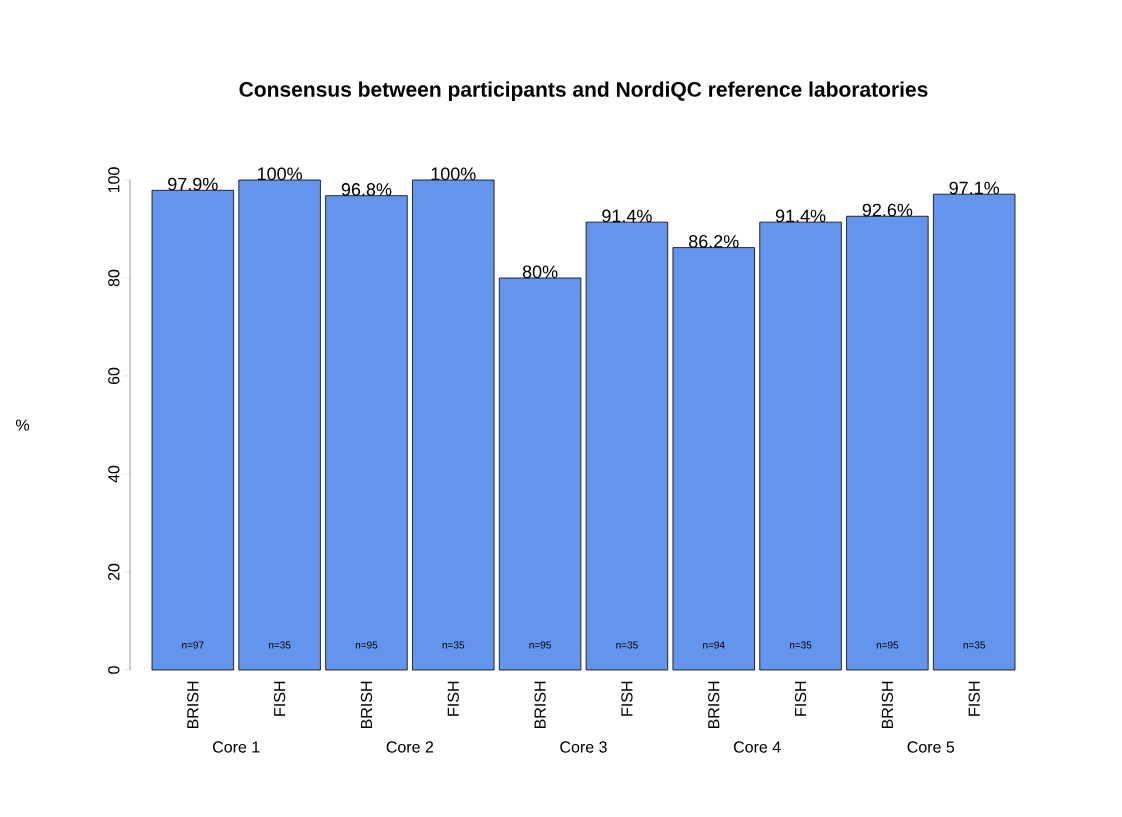  I want to click on text: Core 1, so click(236, 747).